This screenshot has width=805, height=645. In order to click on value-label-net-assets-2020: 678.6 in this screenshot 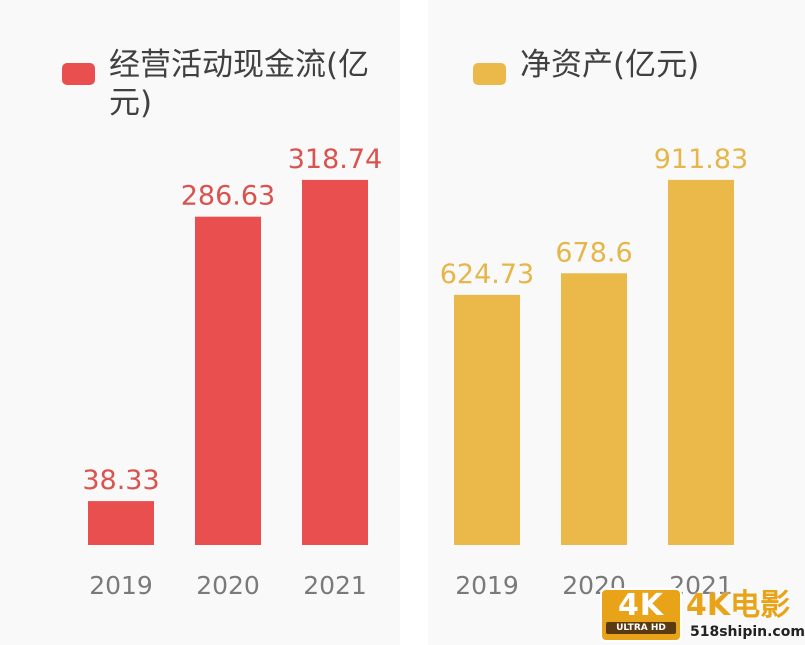, I will do `click(593, 252)`.